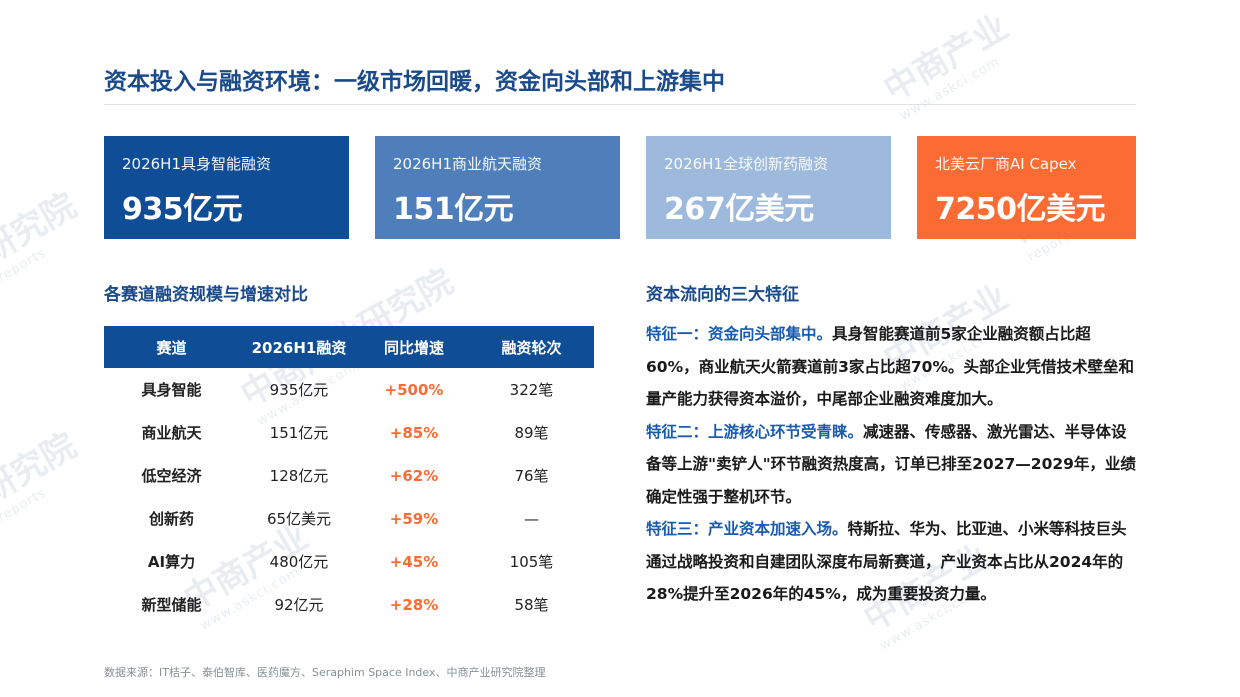 Image resolution: width=1240 pixels, height=697 pixels. I want to click on table-row: 具身智能 935亿元 +500% 322笔, so click(349, 389).